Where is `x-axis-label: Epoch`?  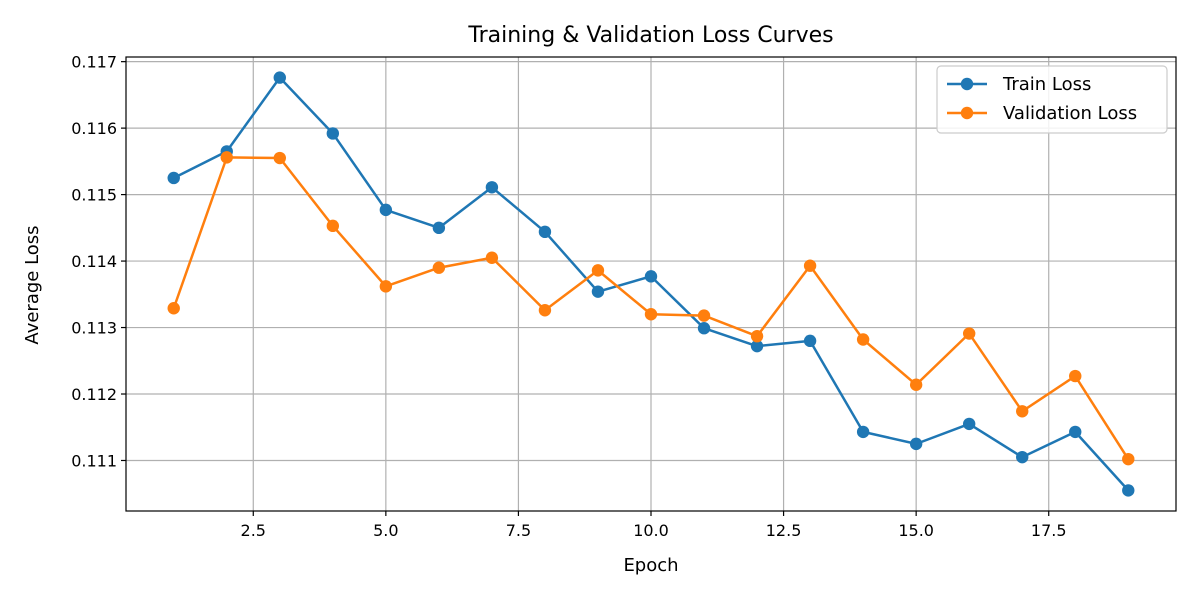 x-axis-label: Epoch is located at coordinates (650, 565).